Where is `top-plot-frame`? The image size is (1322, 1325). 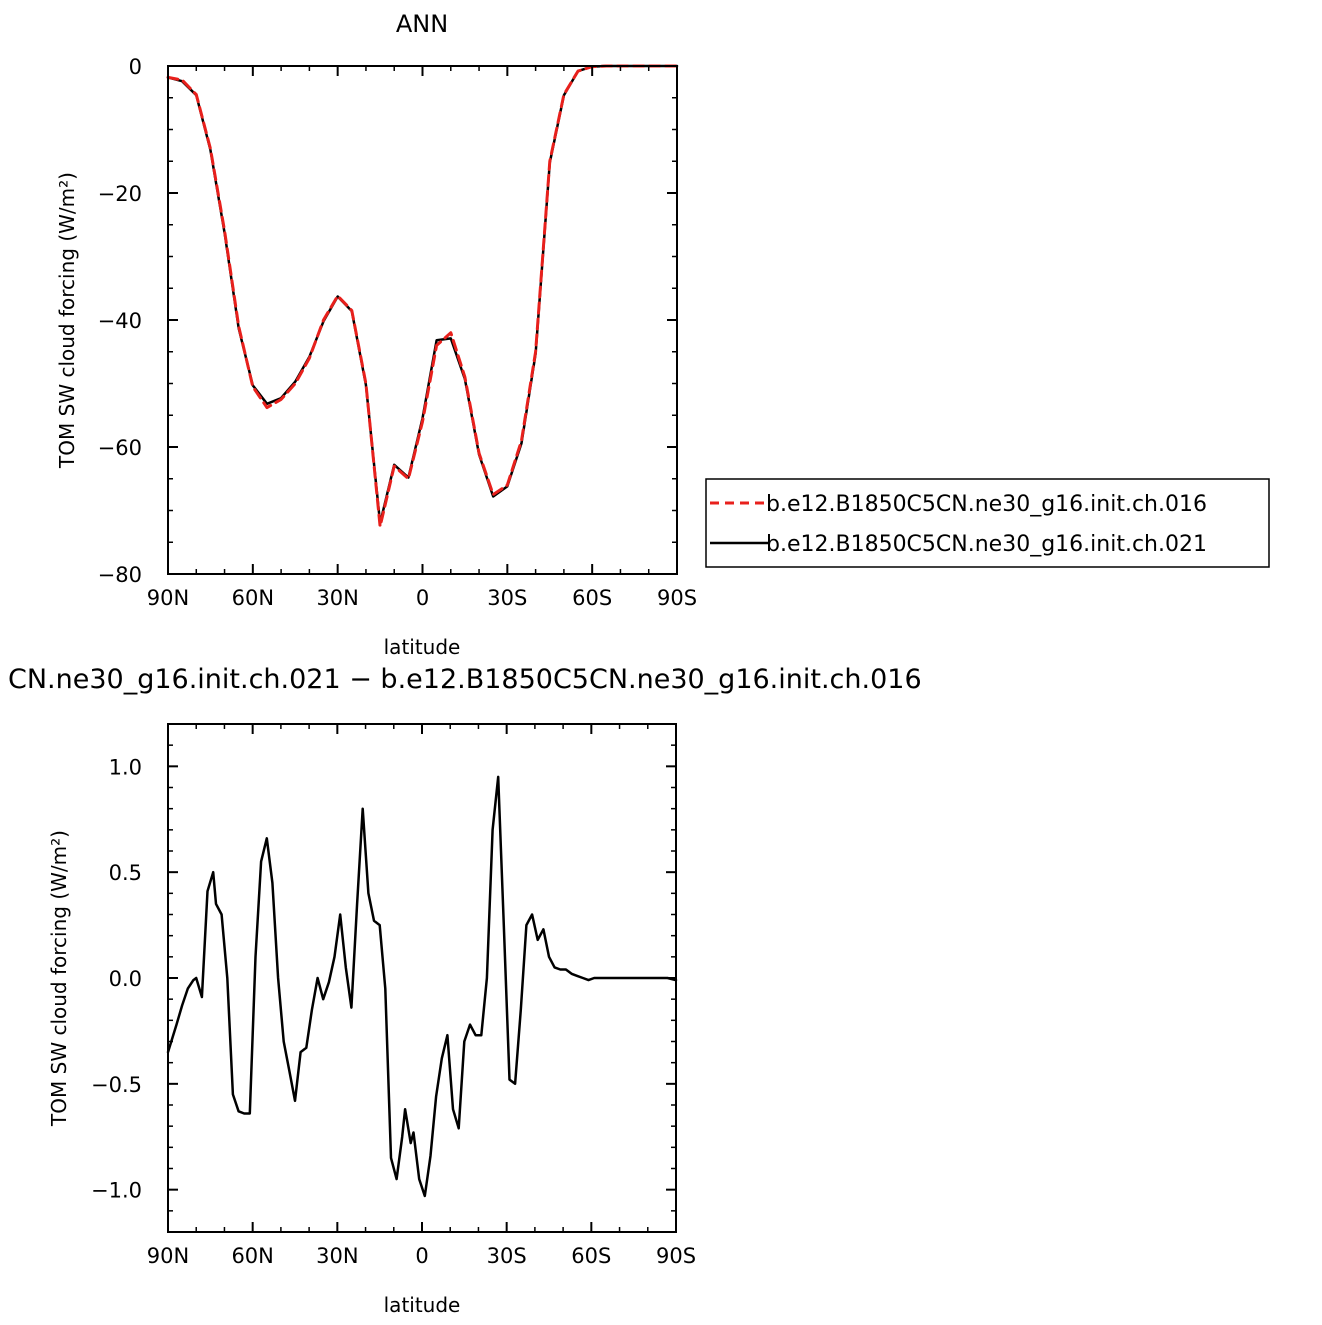 top-plot-frame is located at coordinates (422, 320).